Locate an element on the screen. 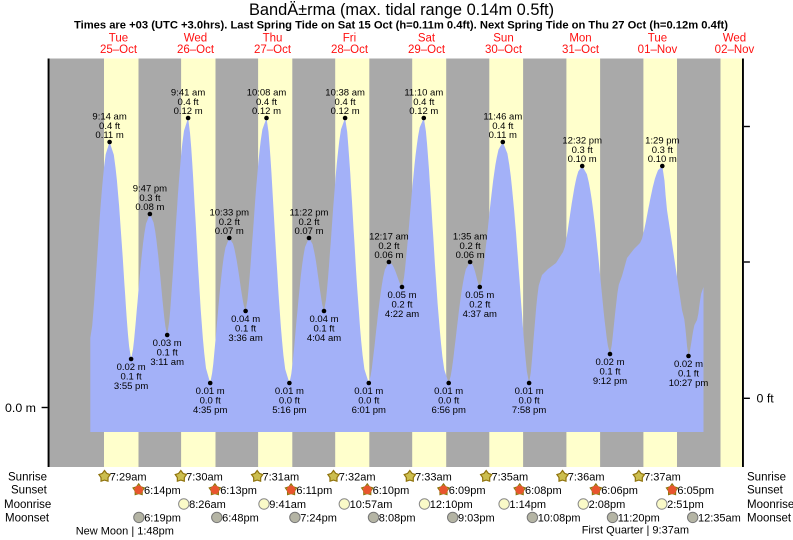 This screenshot has width=793, height=540. svg-text: 6:09pm is located at coordinates (467, 491).